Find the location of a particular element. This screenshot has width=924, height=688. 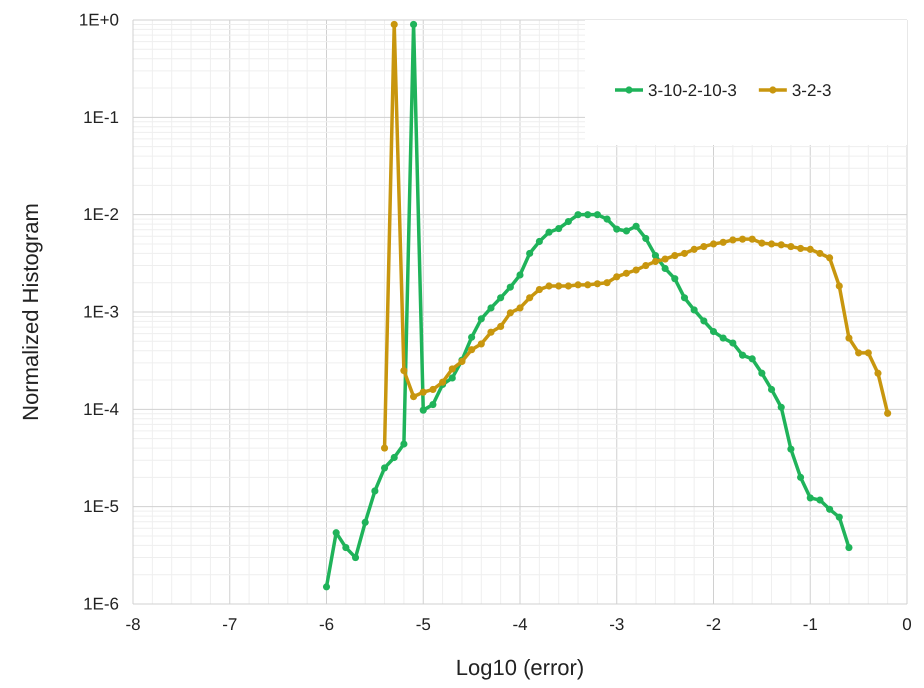

y-tick-label: 1E-3 is located at coordinates (101, 312).